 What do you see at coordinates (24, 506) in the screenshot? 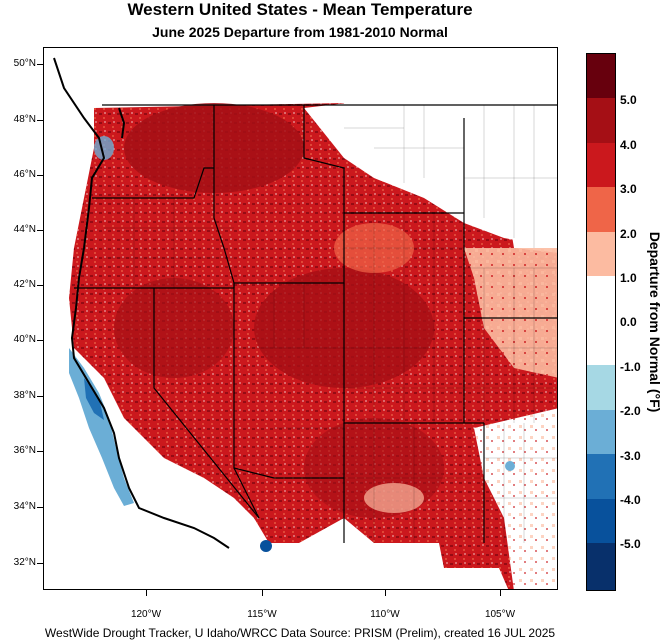
I see `lat-label-34: 34°N` at bounding box center [24, 506].